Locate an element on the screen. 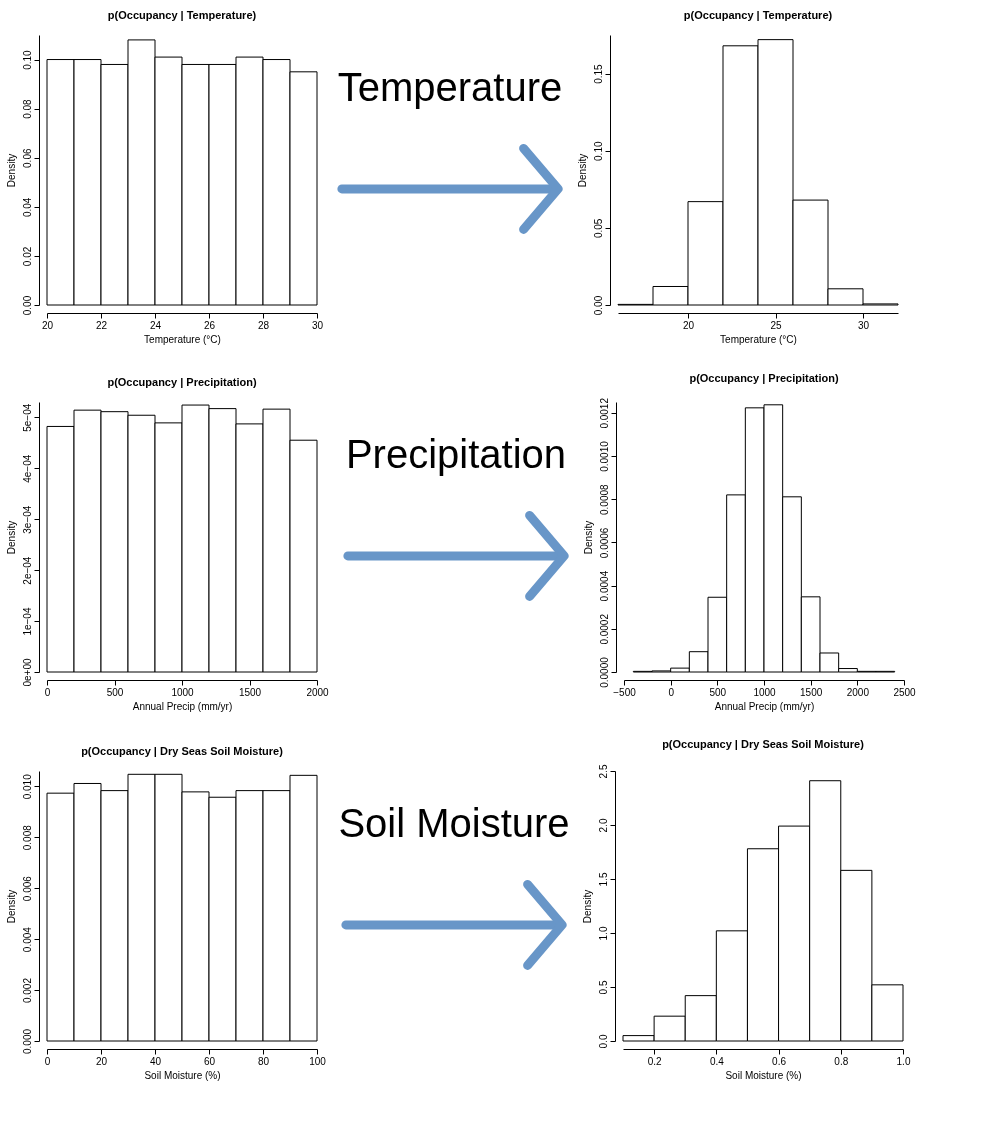 Image resolution: width=1008 pixels, height=1131 pixels. y-tick-label: 2e−04 is located at coordinates (27, 570).